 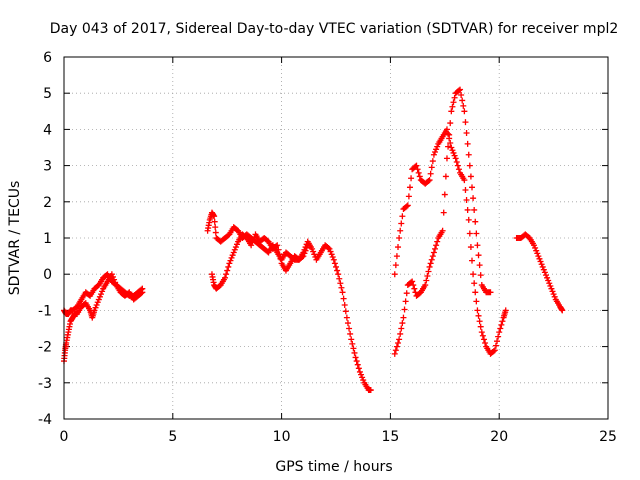 I want to click on x-tick-label: 5, so click(x=172, y=437).